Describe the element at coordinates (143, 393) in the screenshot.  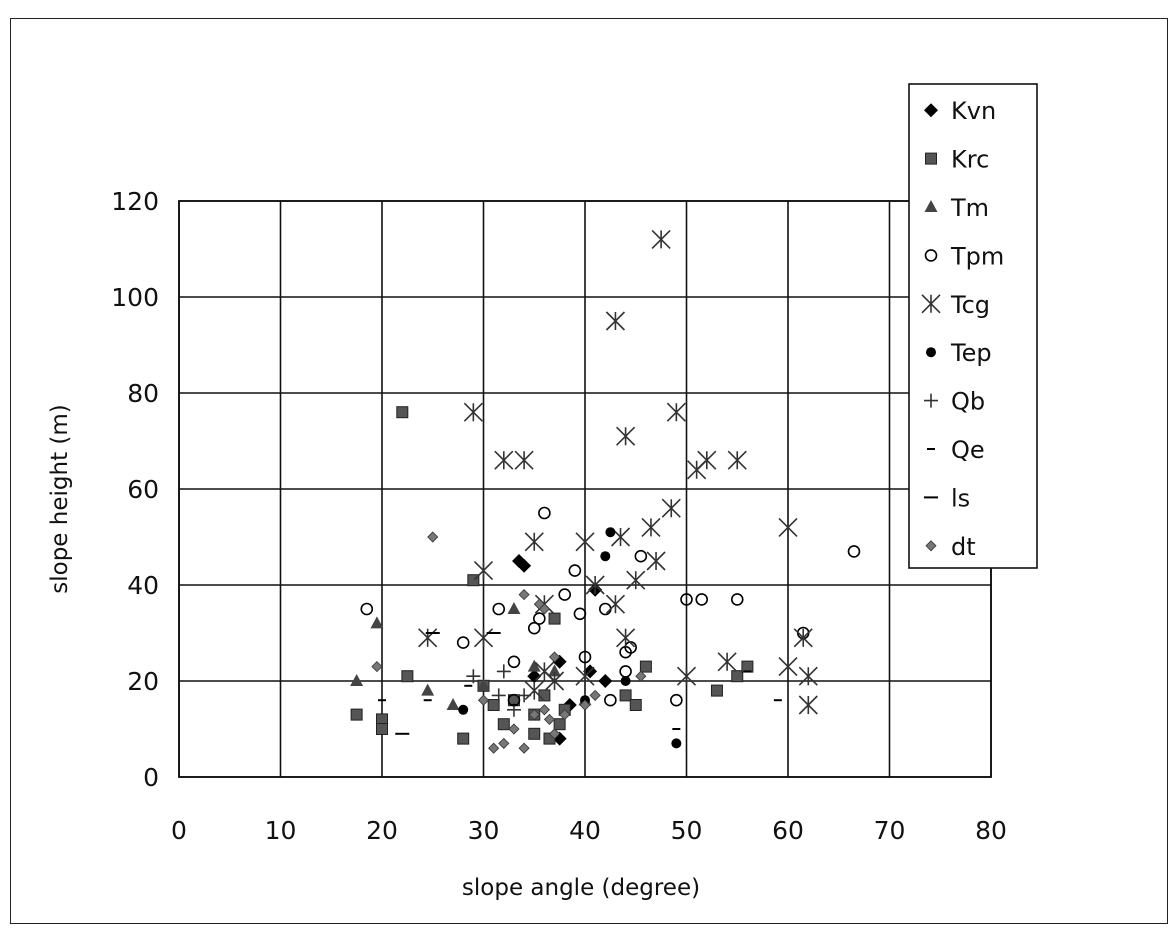
I see `y-tick-label: 80` at that location.